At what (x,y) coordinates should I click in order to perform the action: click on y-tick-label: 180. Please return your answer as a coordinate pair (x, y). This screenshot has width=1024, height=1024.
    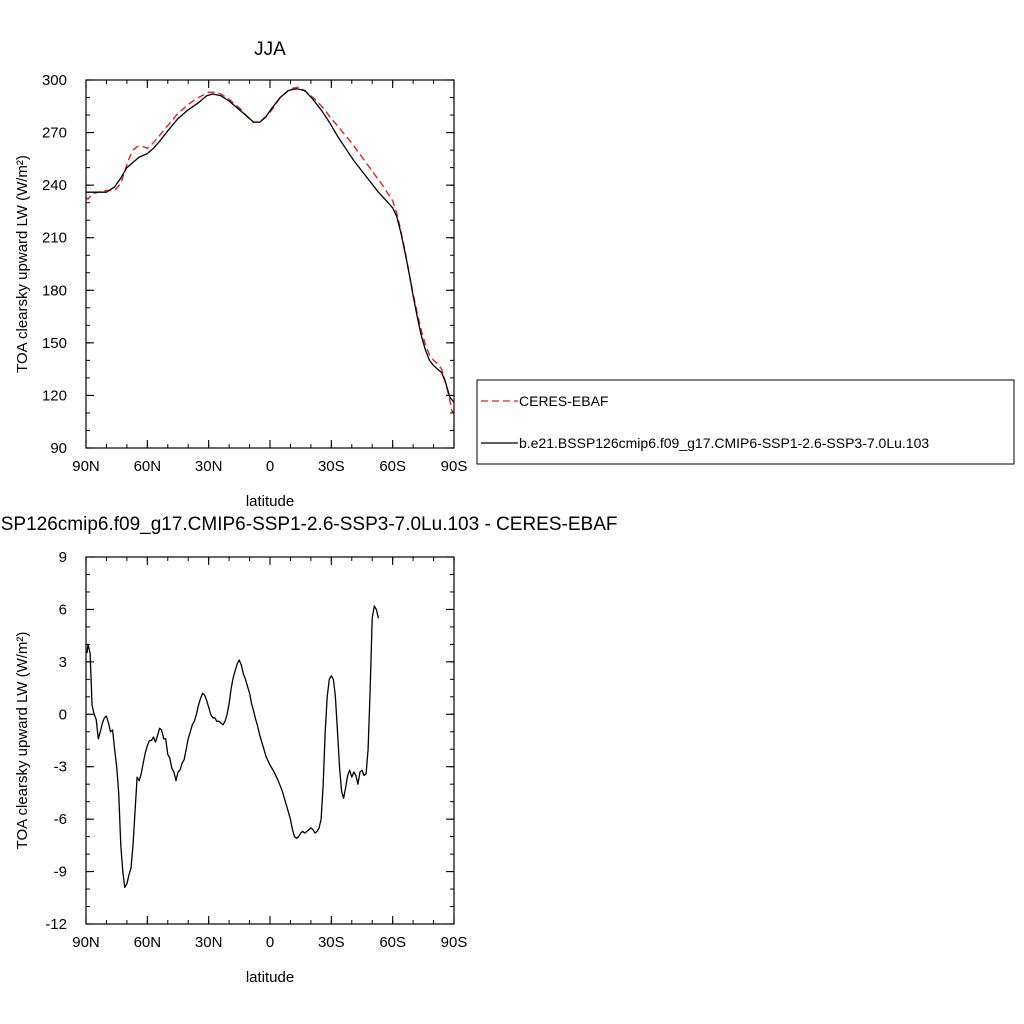
    Looking at the image, I should click on (54, 290).